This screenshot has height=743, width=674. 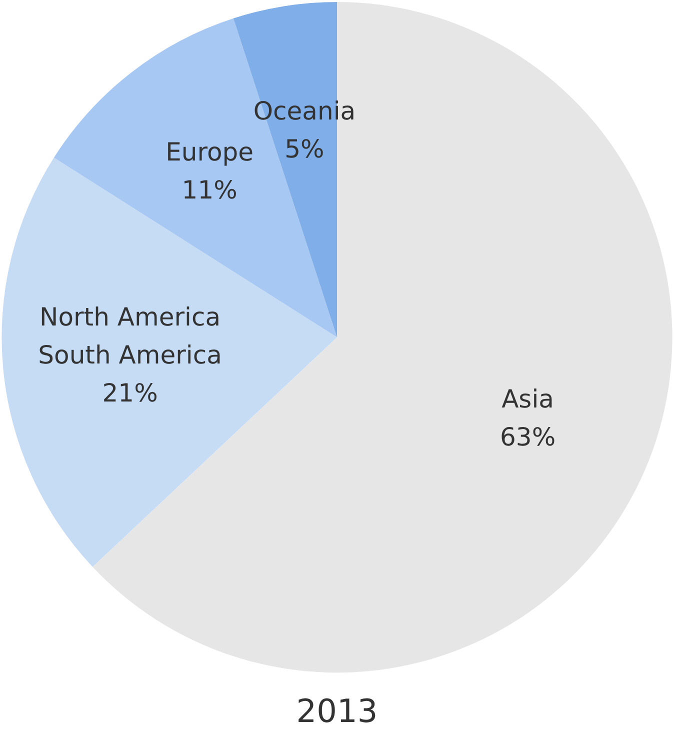 What do you see at coordinates (337, 711) in the screenshot?
I see `text: 2013` at bounding box center [337, 711].